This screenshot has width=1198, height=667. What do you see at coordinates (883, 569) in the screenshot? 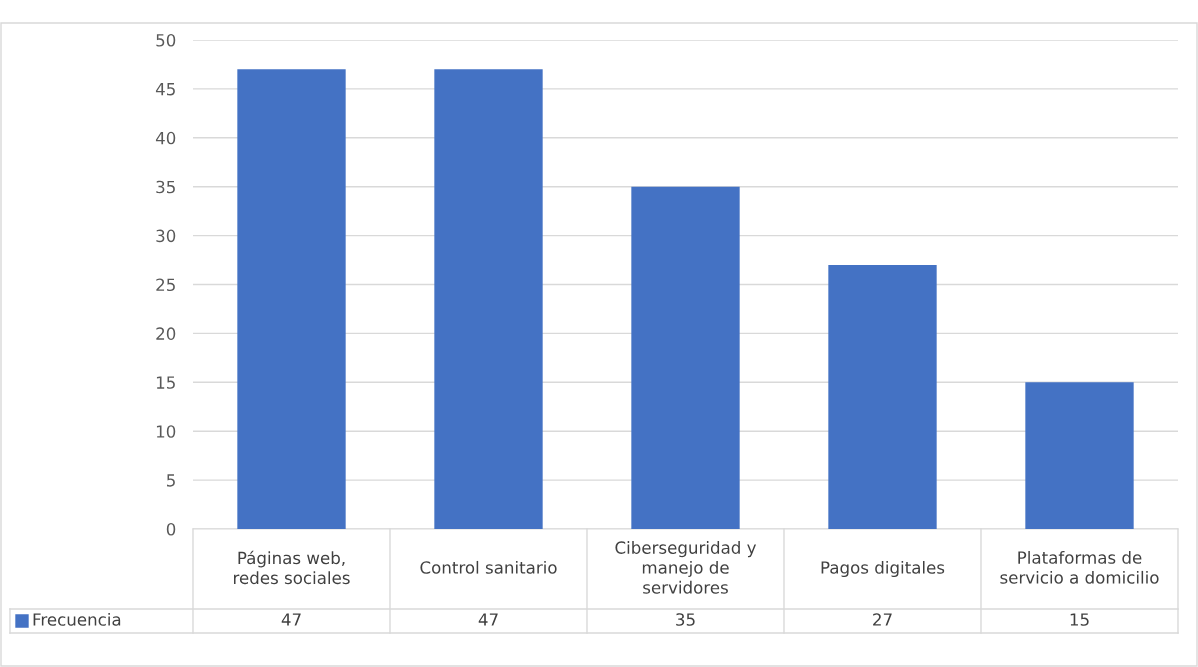
I see `x-tick-label: Pagos digitales` at bounding box center [883, 569].